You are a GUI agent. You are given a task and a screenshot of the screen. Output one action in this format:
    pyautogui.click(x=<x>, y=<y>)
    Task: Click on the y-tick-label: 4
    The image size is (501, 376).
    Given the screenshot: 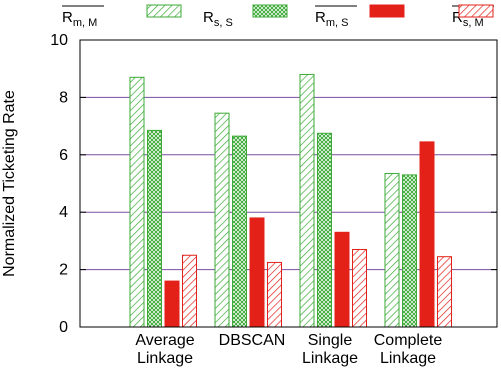 What is the action you would take?
    pyautogui.click(x=63, y=212)
    